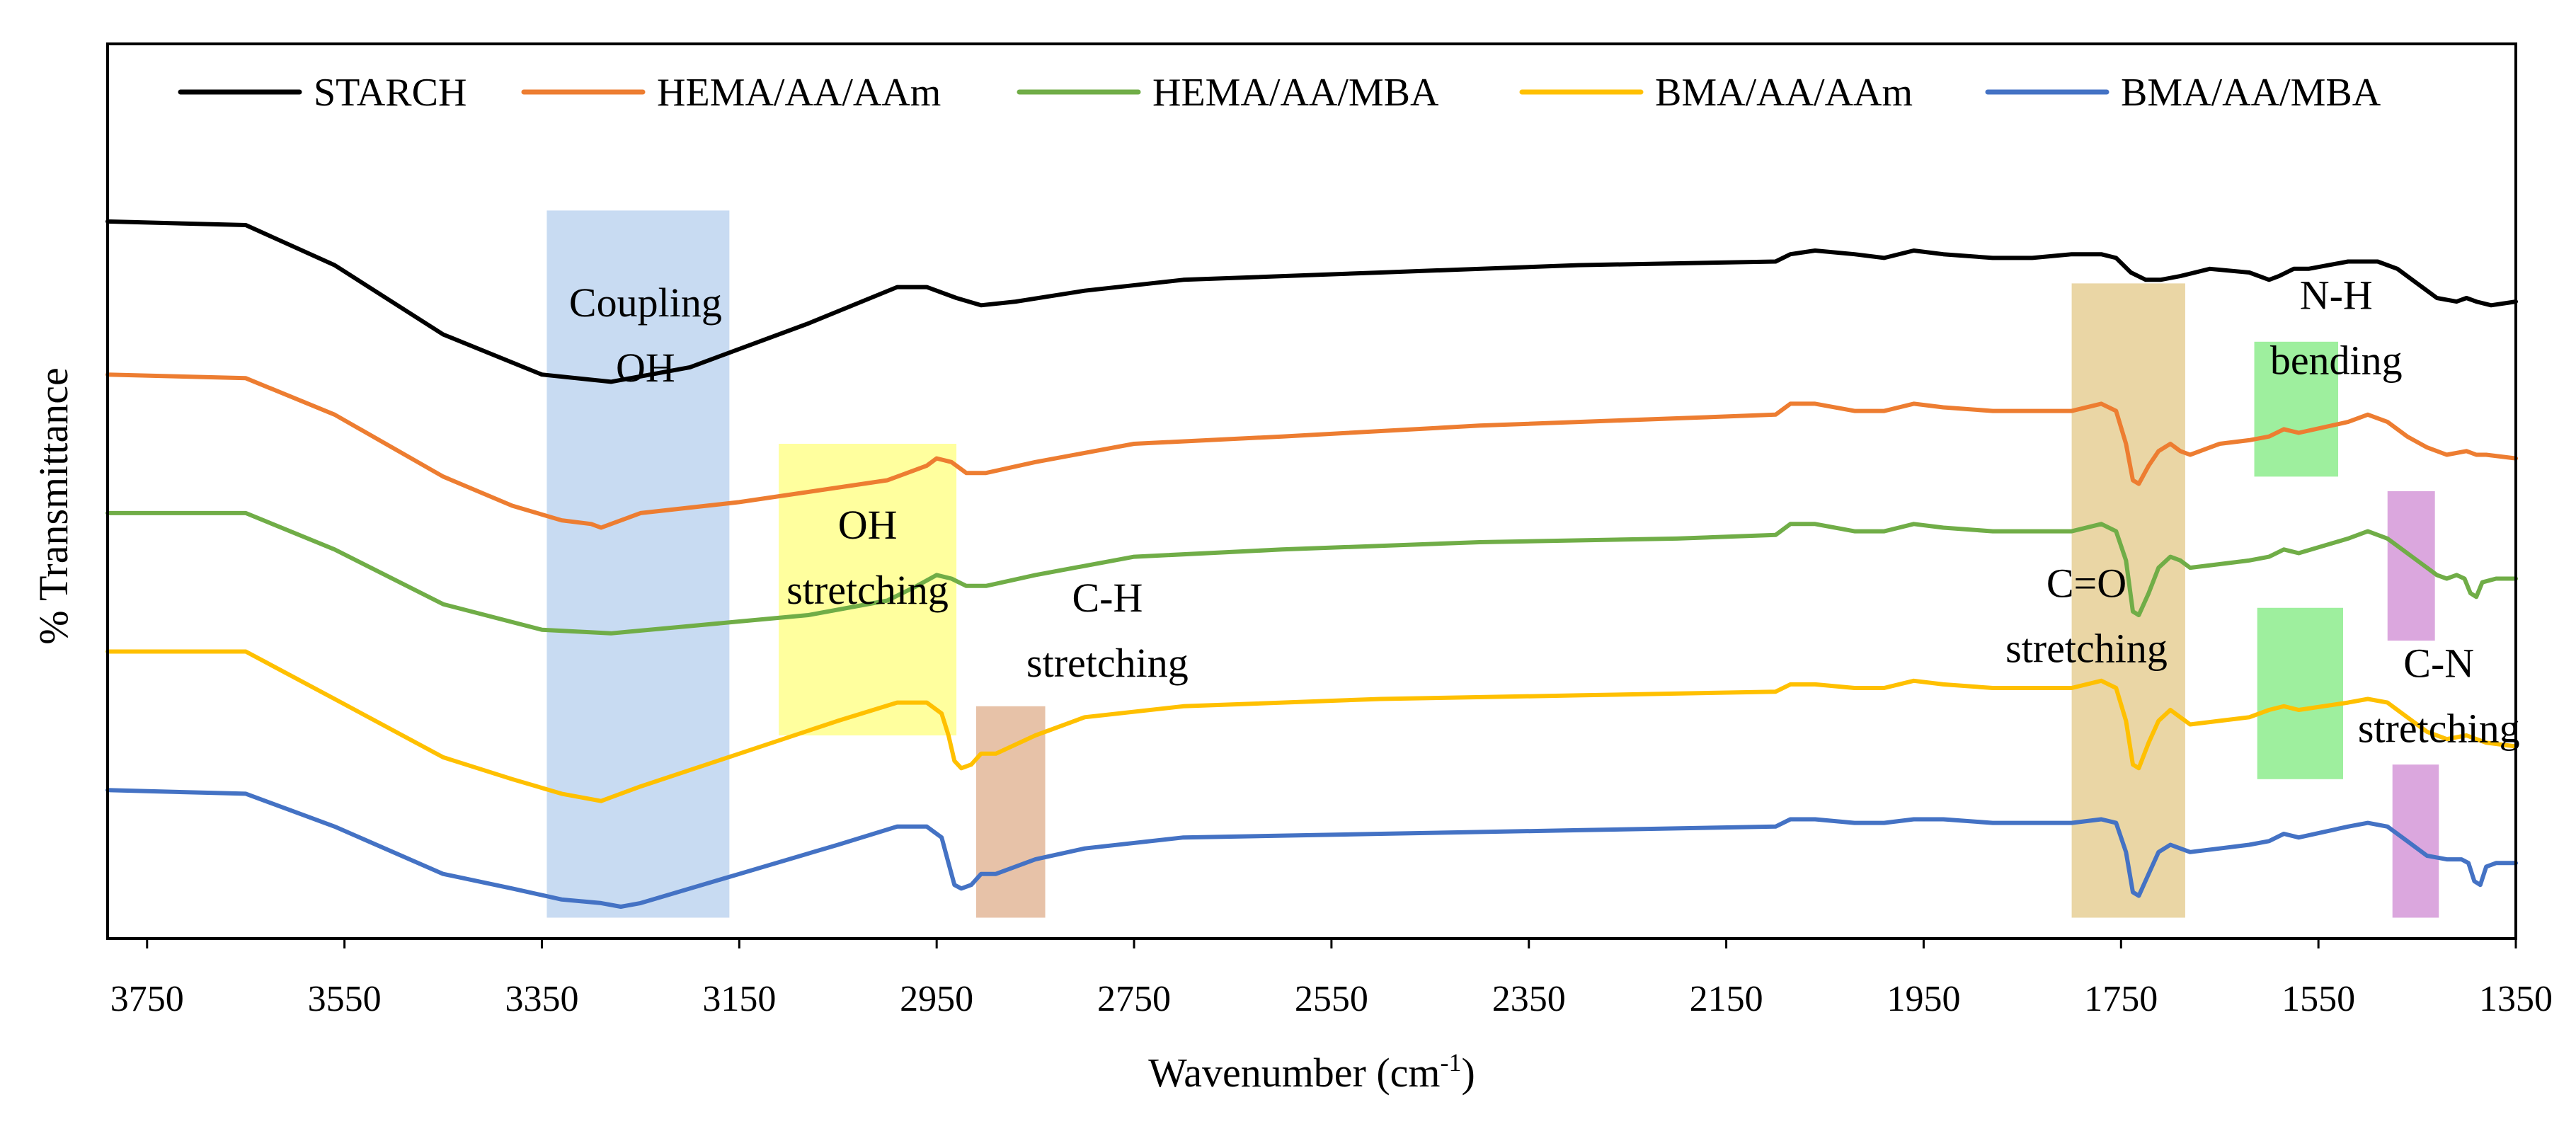 This screenshot has width=2576, height=1124. I want to click on legend-label-1: STARCH, so click(390, 93).